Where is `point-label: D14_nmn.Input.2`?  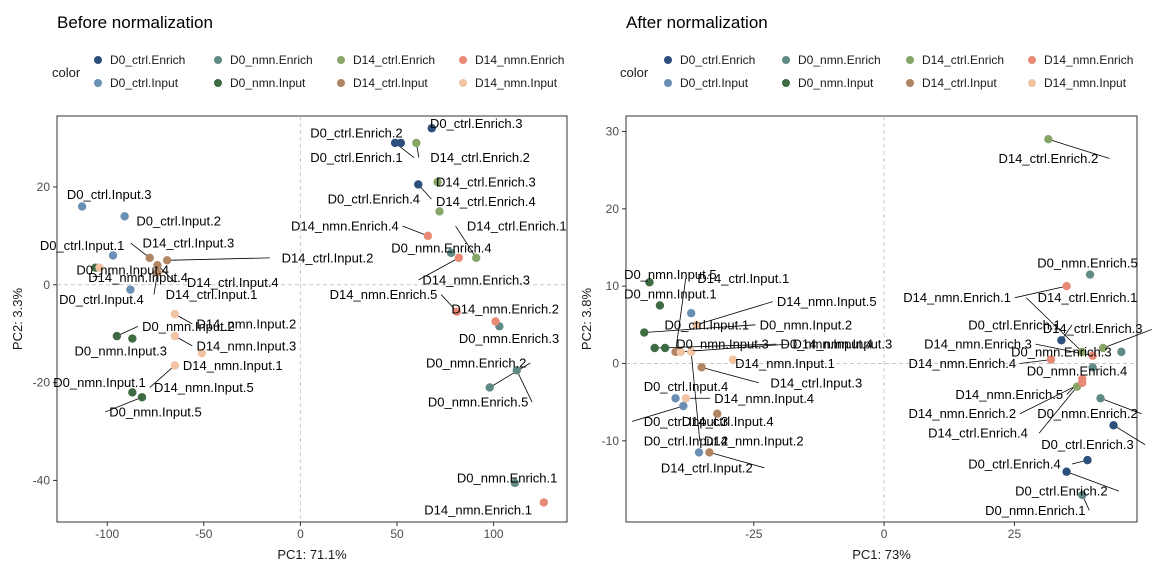
point-label: D14_nmn.Input.2 is located at coordinates (754, 440).